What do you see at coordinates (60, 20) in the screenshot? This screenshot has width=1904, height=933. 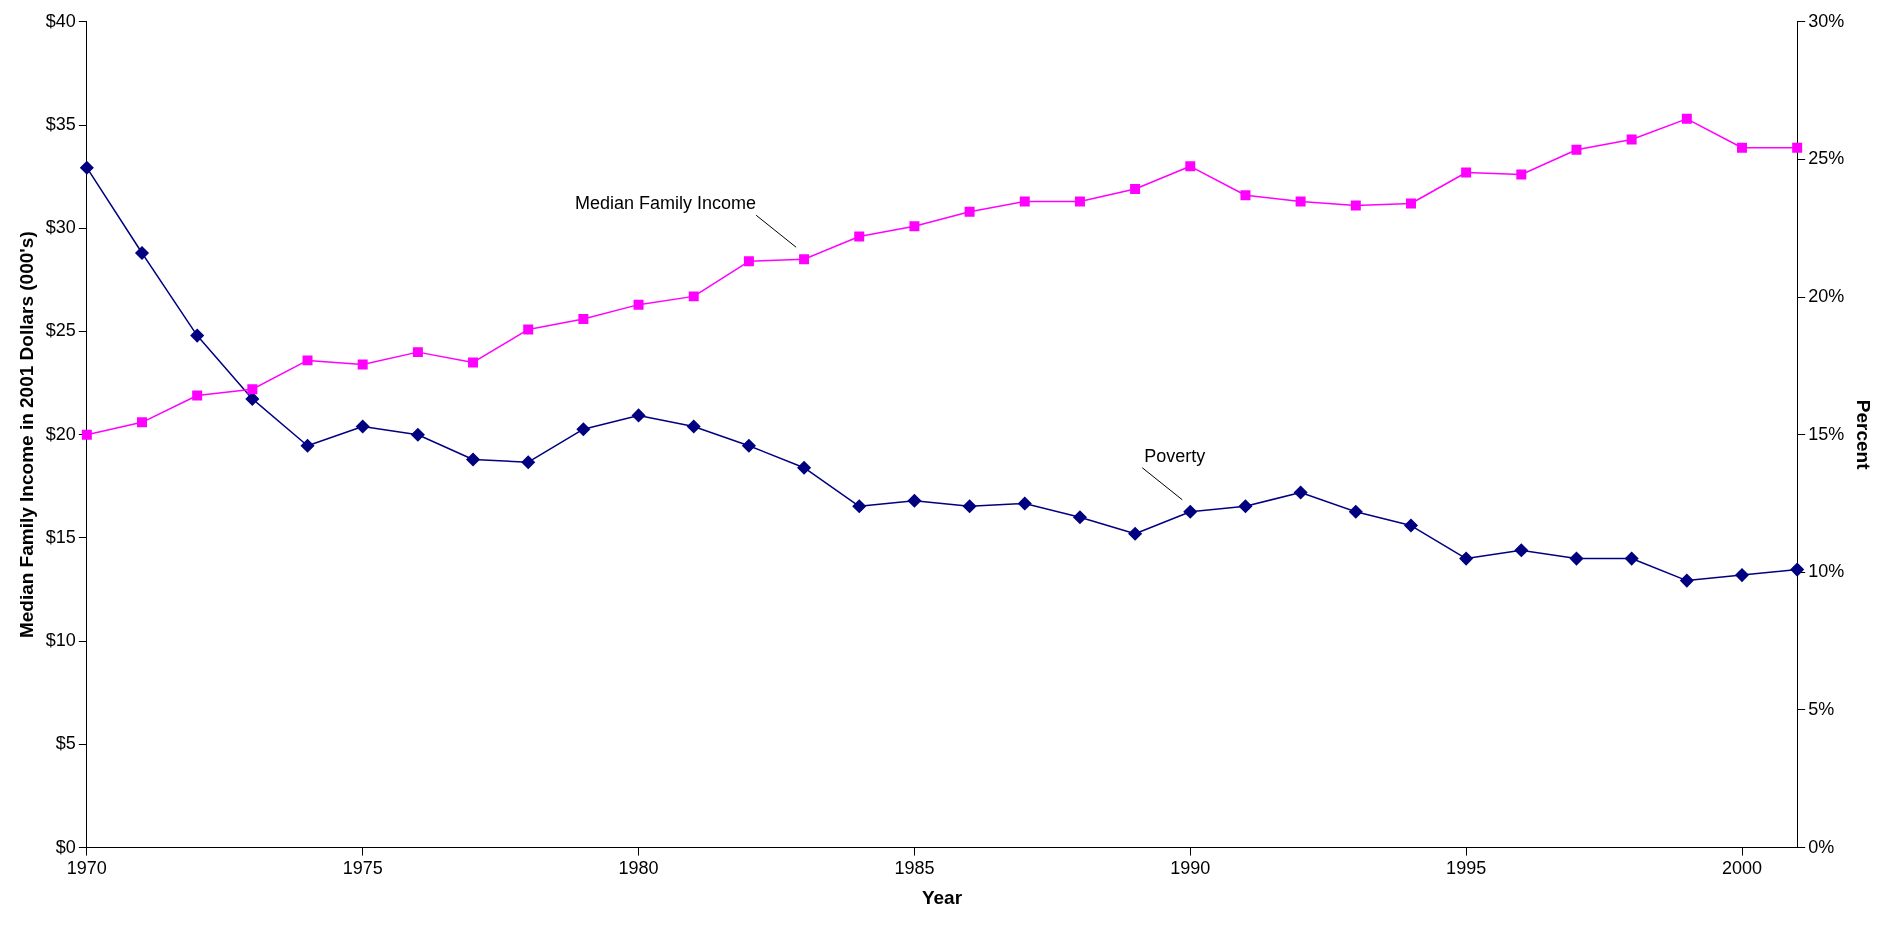 I see `y-tick-label: $40` at bounding box center [60, 20].